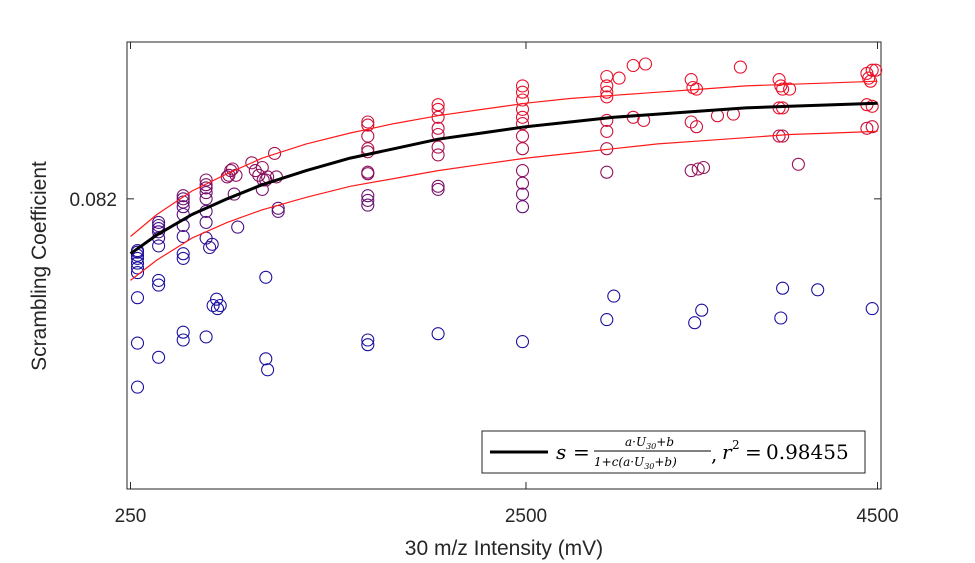 This screenshot has height=563, width=975. I want to click on x-tick-labels: 250 2500 4500, so click(507, 516).